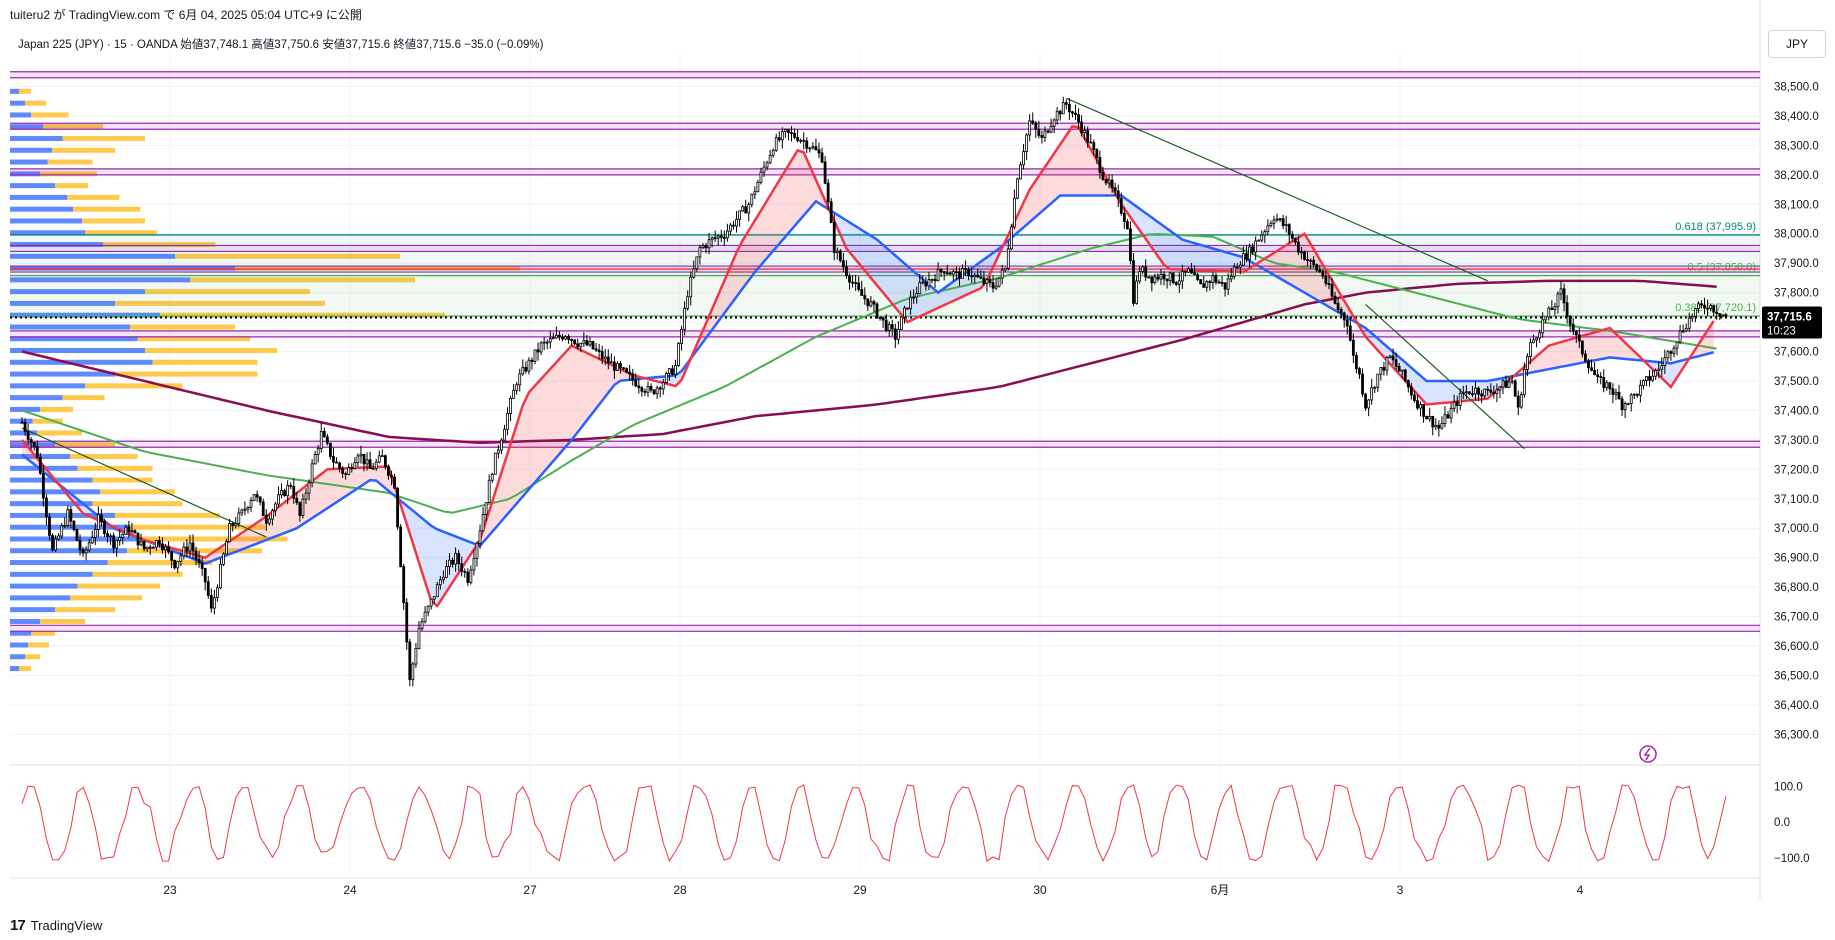  What do you see at coordinates (680, 890) in the screenshot?
I see `x-tick-label: 28` at bounding box center [680, 890].